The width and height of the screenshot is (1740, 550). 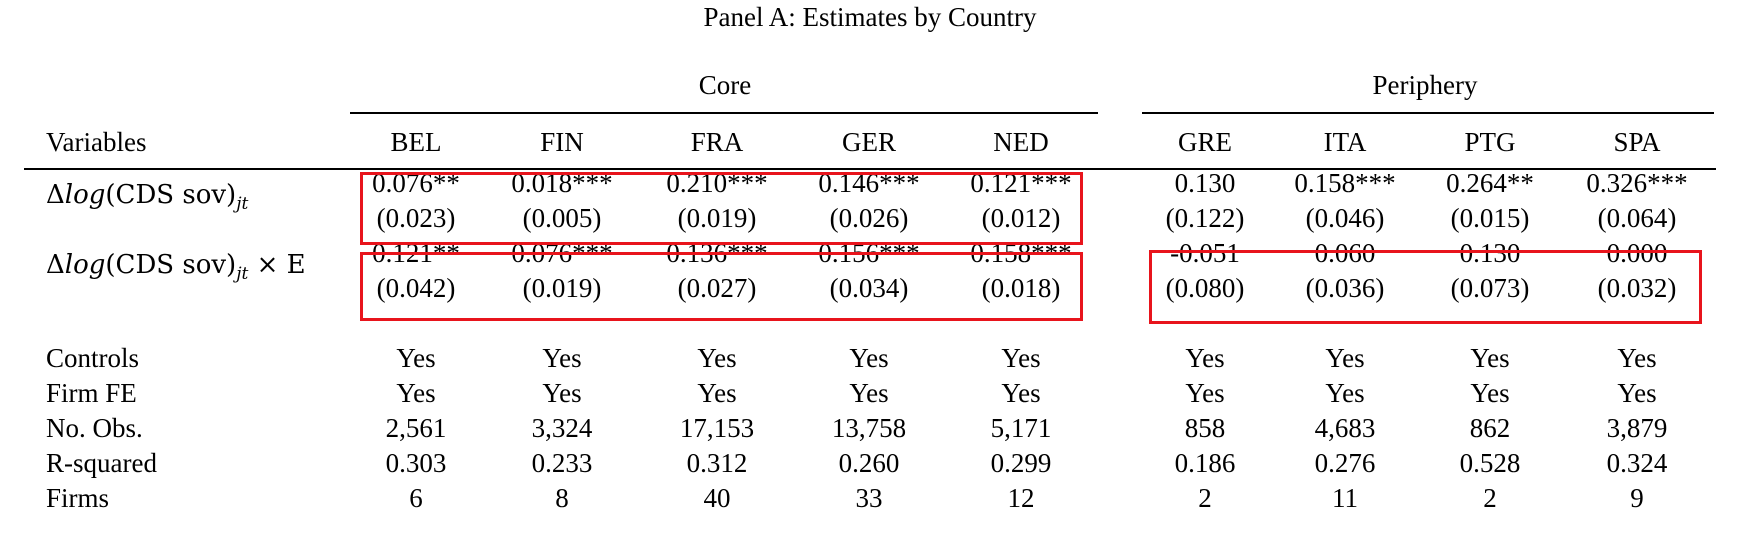 I want to click on column-header-gre: GRE, so click(x=1205, y=142).